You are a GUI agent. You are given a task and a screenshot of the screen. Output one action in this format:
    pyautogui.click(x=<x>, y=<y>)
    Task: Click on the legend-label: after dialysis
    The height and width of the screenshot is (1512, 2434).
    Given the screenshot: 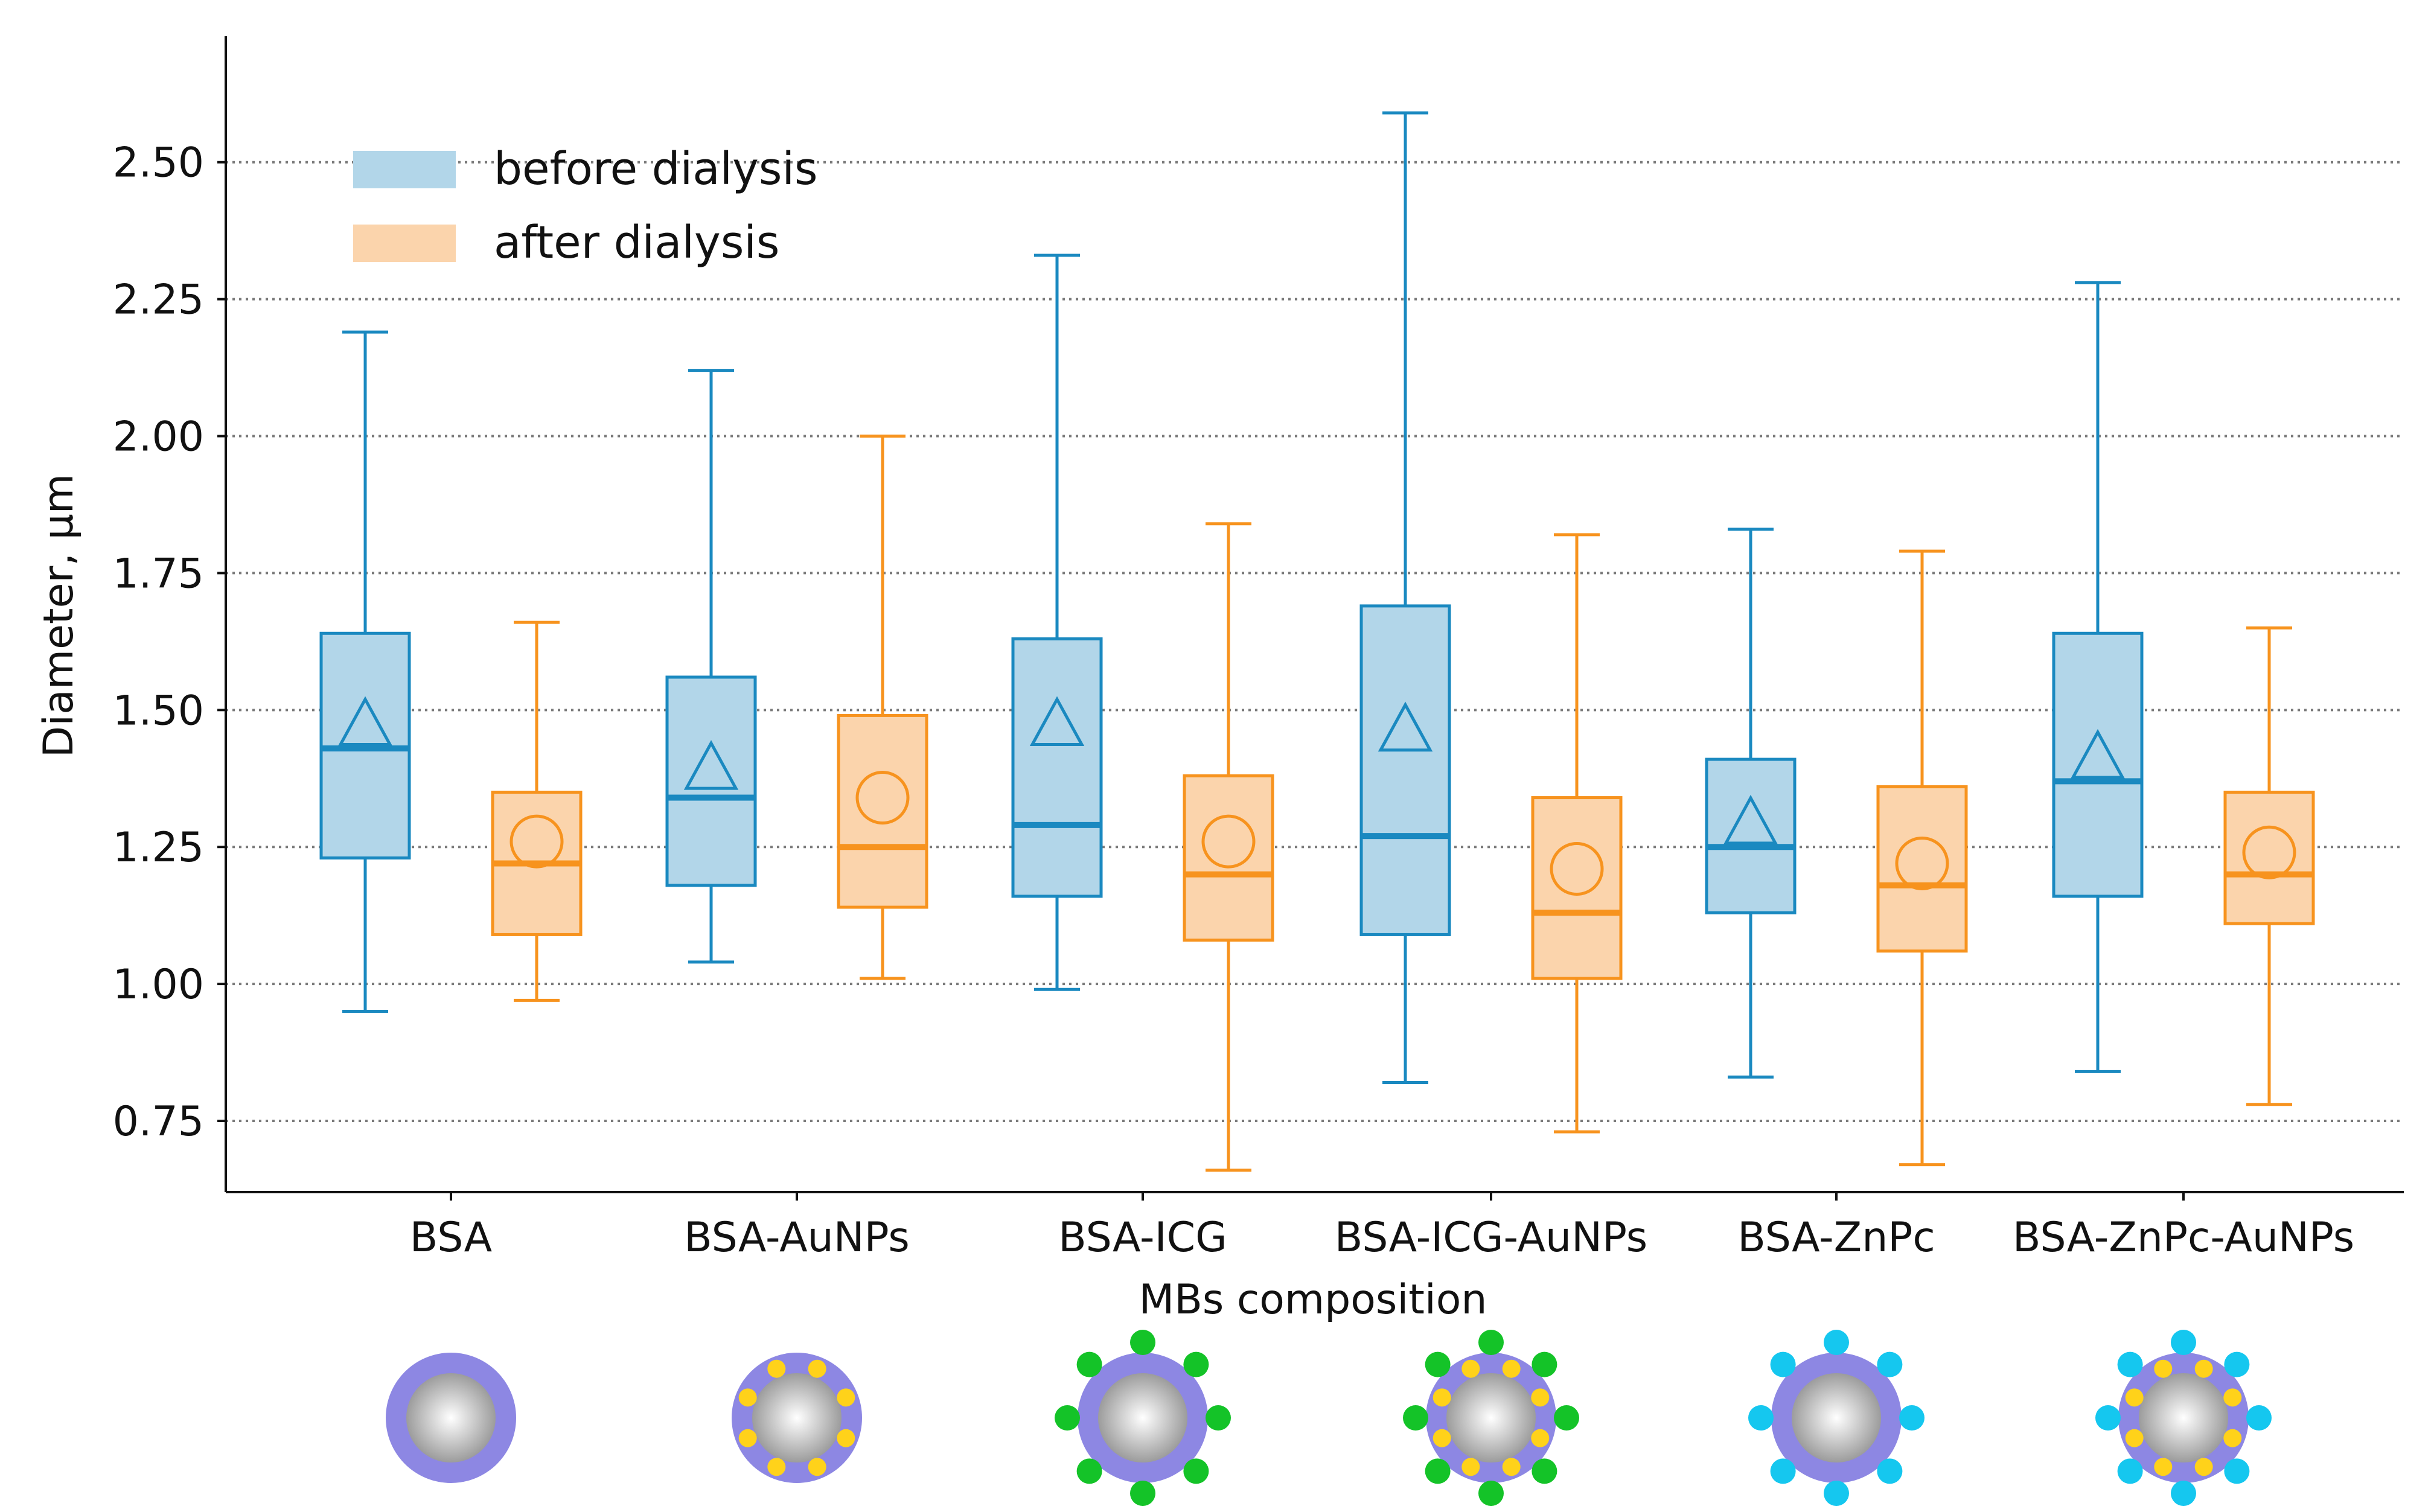 What is the action you would take?
    pyautogui.click(x=636, y=243)
    